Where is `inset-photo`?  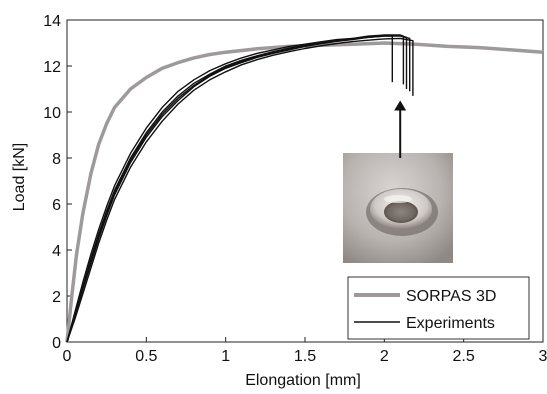 inset-photo is located at coordinates (398, 208).